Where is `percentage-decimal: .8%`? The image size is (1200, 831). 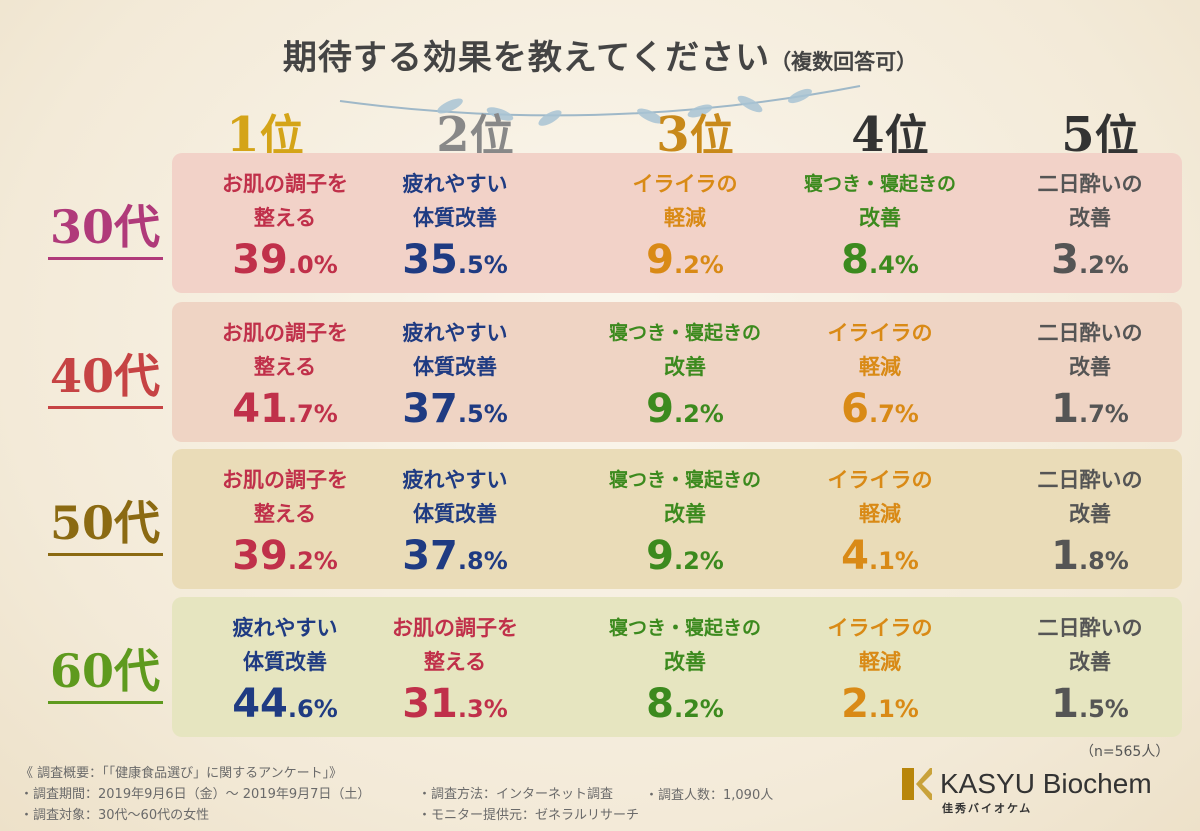
percentage-decimal: .8% is located at coordinates (482, 561).